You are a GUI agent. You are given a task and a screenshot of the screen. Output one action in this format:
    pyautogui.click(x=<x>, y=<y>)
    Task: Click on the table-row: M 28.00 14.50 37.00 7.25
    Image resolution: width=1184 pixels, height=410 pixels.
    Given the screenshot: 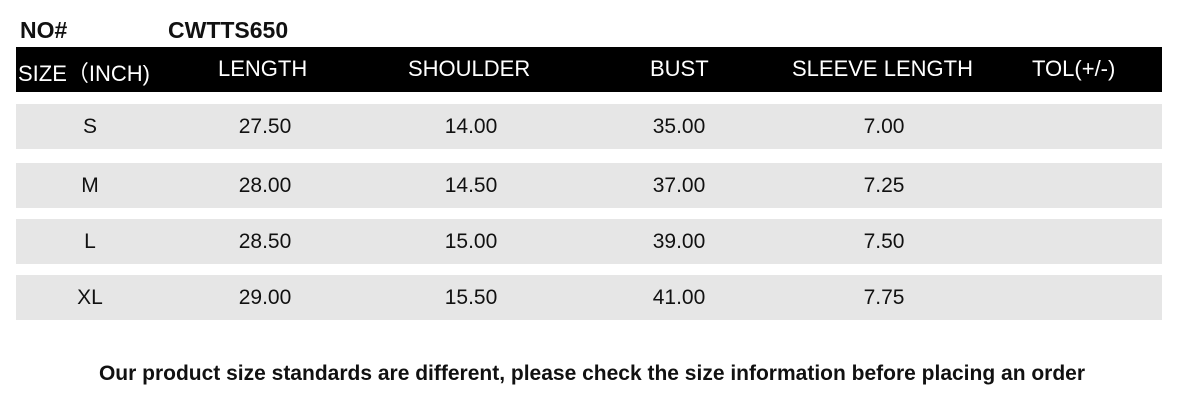 What is the action you would take?
    pyautogui.click(x=589, y=185)
    